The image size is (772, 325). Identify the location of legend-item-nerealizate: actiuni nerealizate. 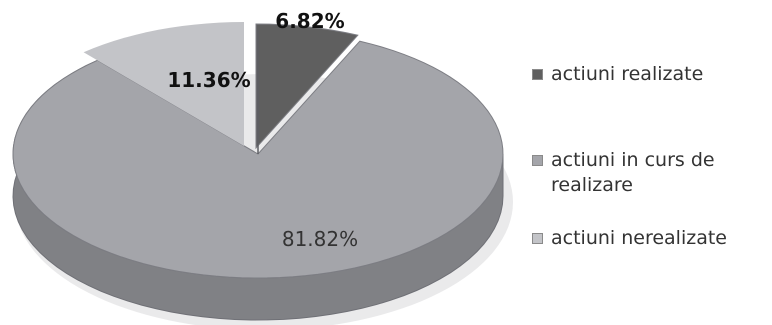
(646, 238).